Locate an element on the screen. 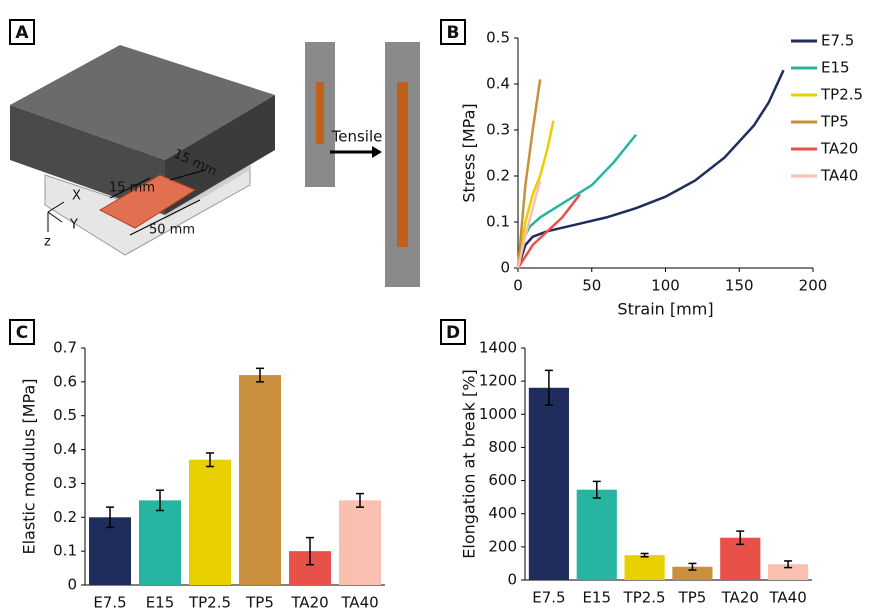 This screenshot has height=615, width=871. y-axis-label: Stress [MPa] is located at coordinates (469, 152).